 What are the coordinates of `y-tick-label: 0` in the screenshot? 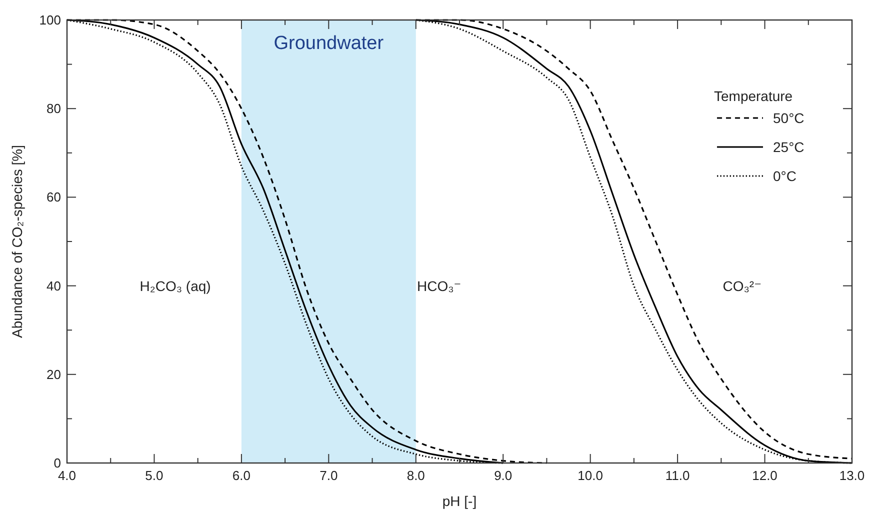 It's located at (57, 463).